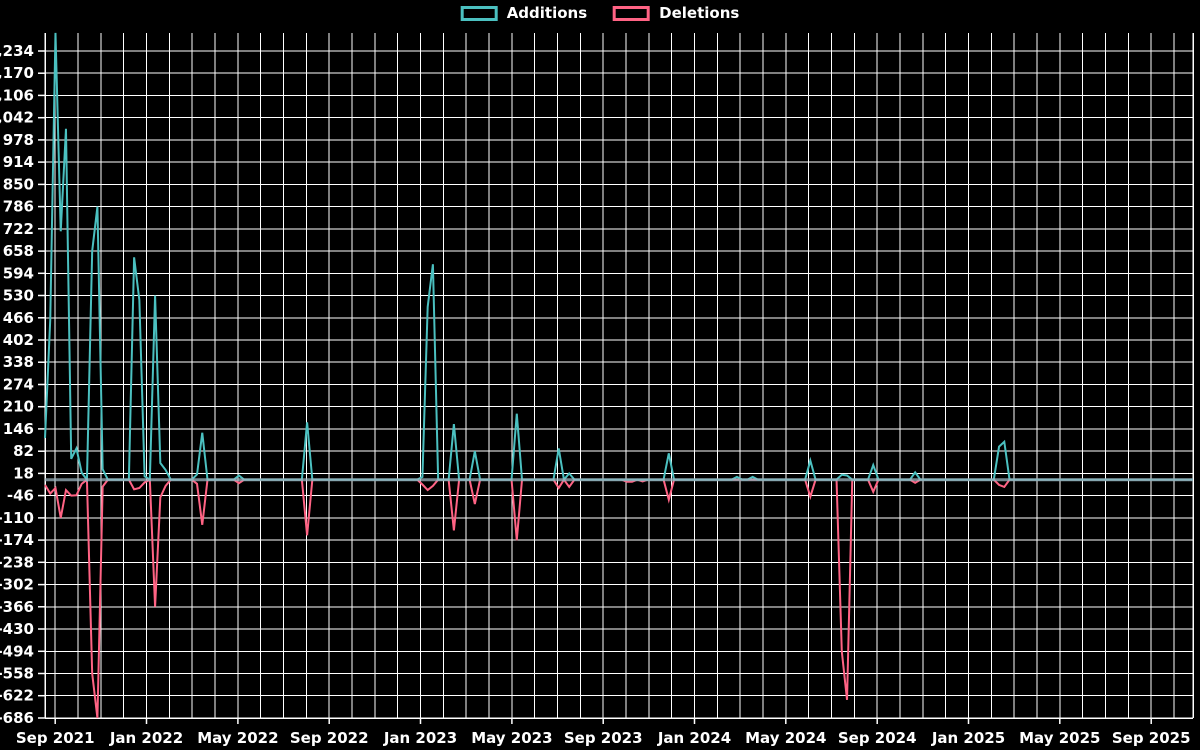 The width and height of the screenshot is (1200, 750). I want to click on svg-text: 658, so click(18, 251).